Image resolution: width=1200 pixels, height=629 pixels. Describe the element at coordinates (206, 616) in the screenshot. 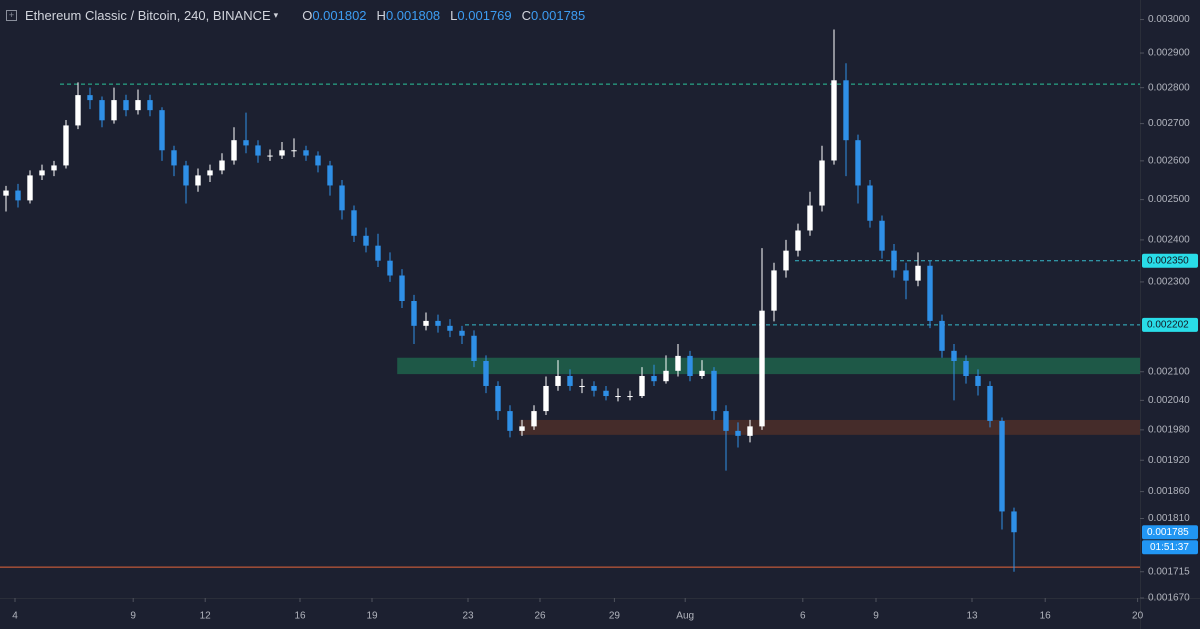

I see `x-tick-label: 12` at that location.